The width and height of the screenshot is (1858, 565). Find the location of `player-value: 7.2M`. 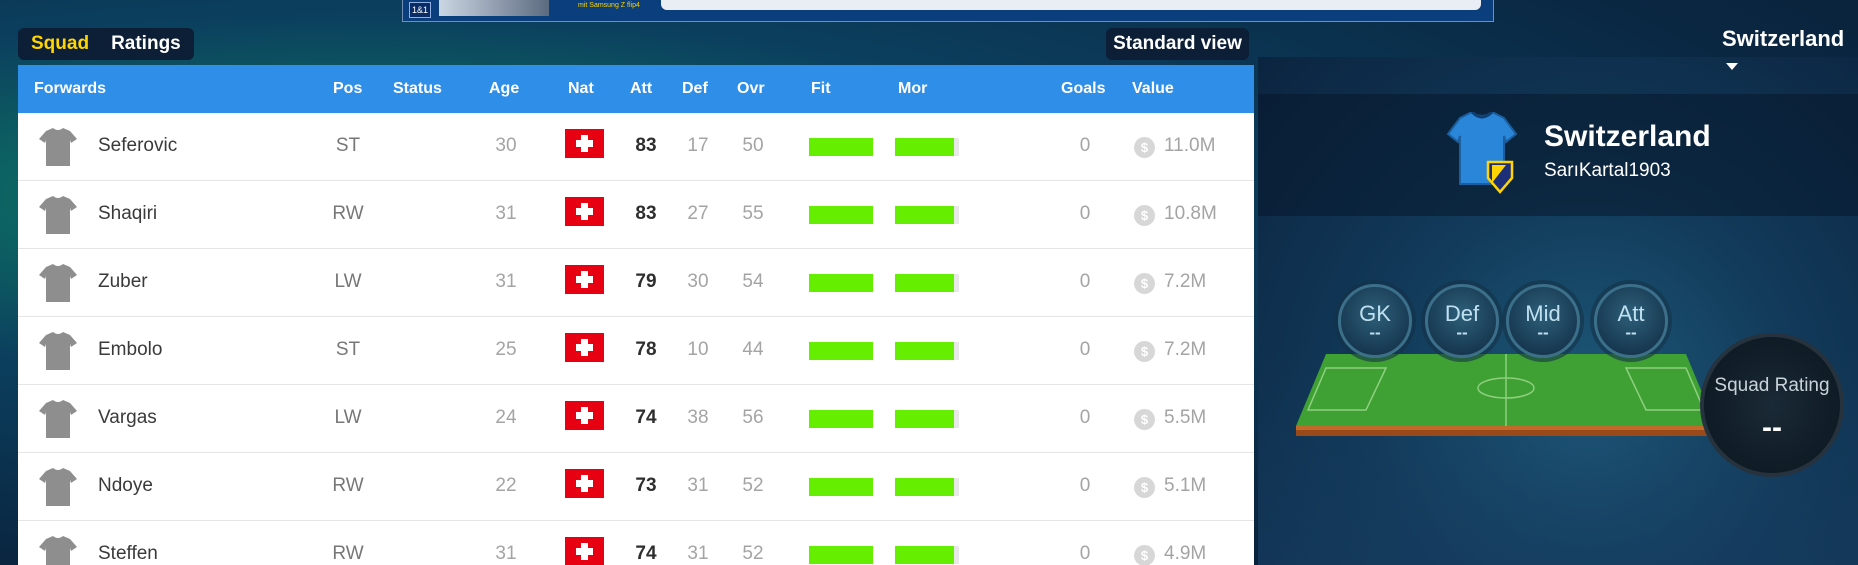

player-value: 7.2M is located at coordinates (1185, 281).